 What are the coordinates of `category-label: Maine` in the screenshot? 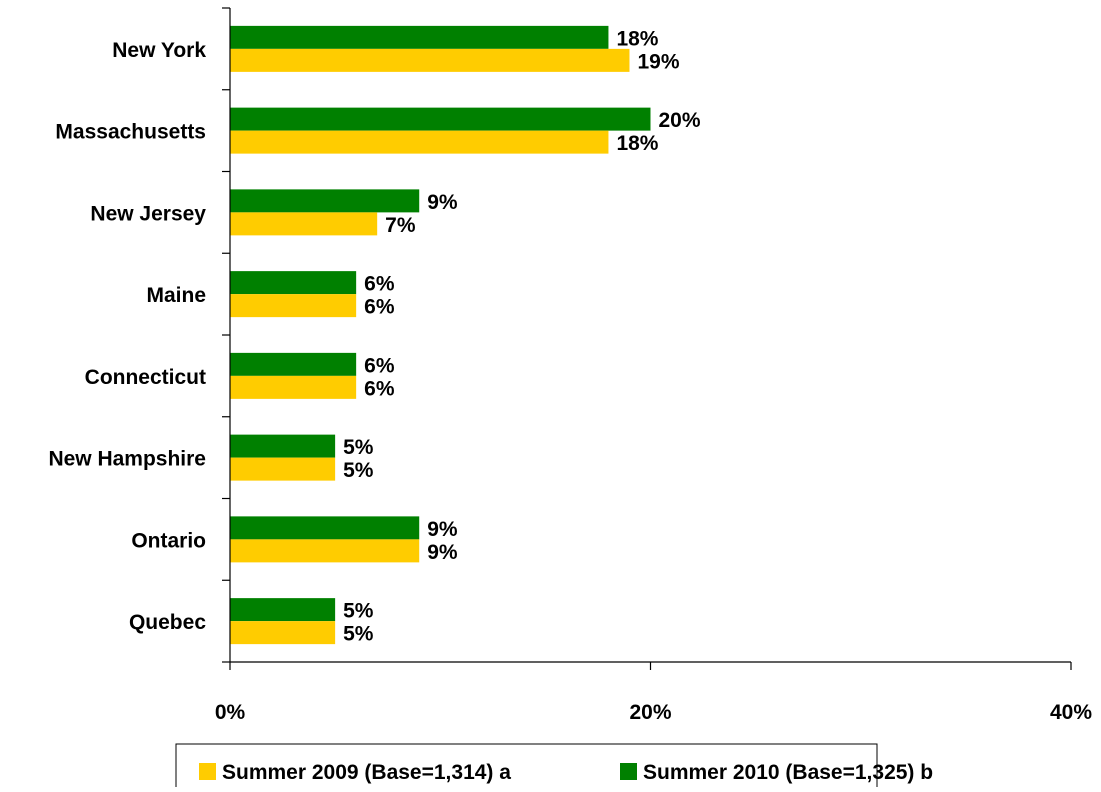 It's located at (176, 295).